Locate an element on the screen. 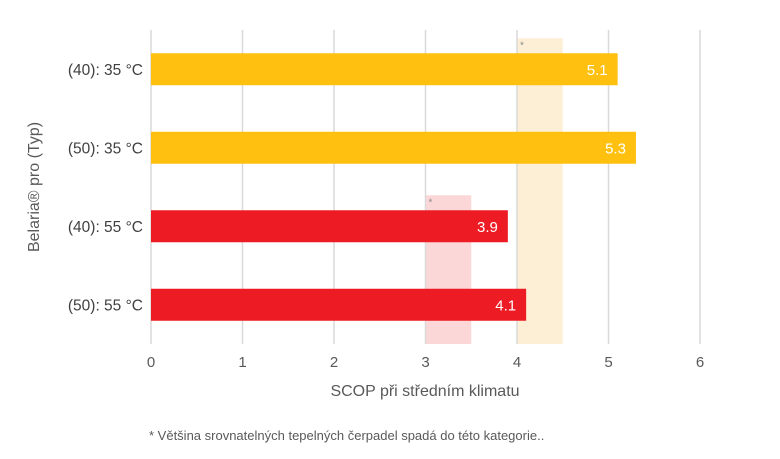  bar-value-label: 4.1 is located at coordinates (505, 305).